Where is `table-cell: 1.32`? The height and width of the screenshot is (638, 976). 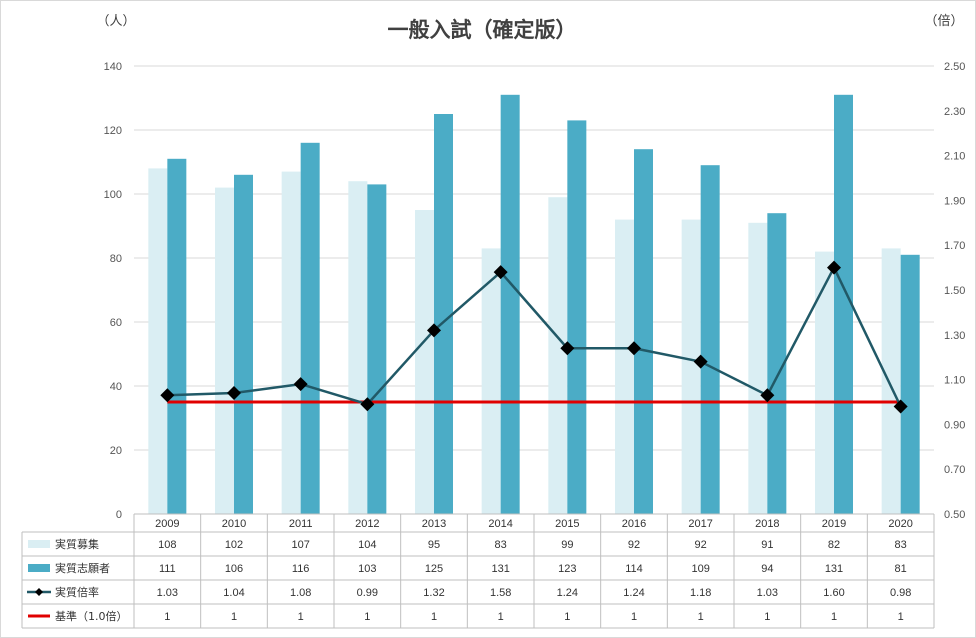
table-cell: 1.32 is located at coordinates (433, 593).